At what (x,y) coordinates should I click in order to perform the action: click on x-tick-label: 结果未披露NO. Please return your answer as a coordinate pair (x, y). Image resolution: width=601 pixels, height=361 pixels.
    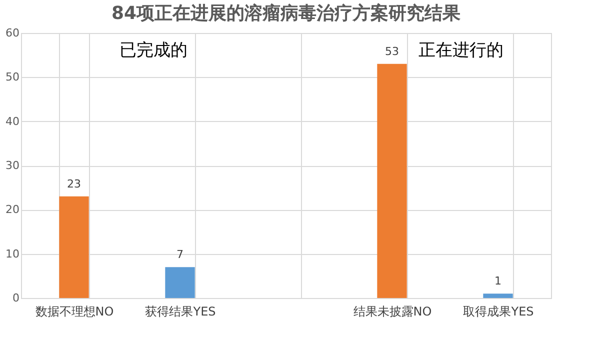
    Looking at the image, I should click on (392, 311).